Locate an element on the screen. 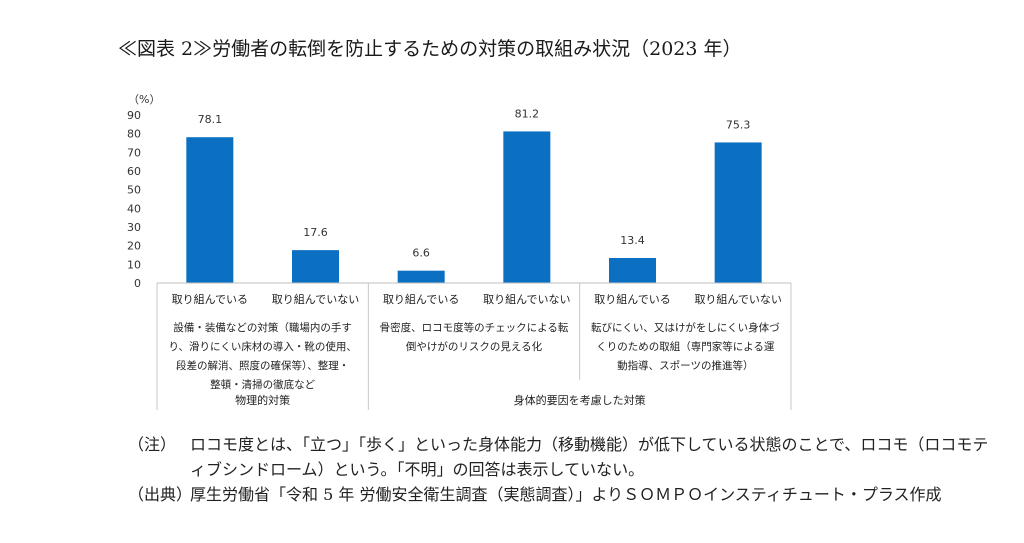 The width and height of the screenshot is (1024, 543). group-description-line: 整頓・清掃の徹底など is located at coordinates (262, 384).